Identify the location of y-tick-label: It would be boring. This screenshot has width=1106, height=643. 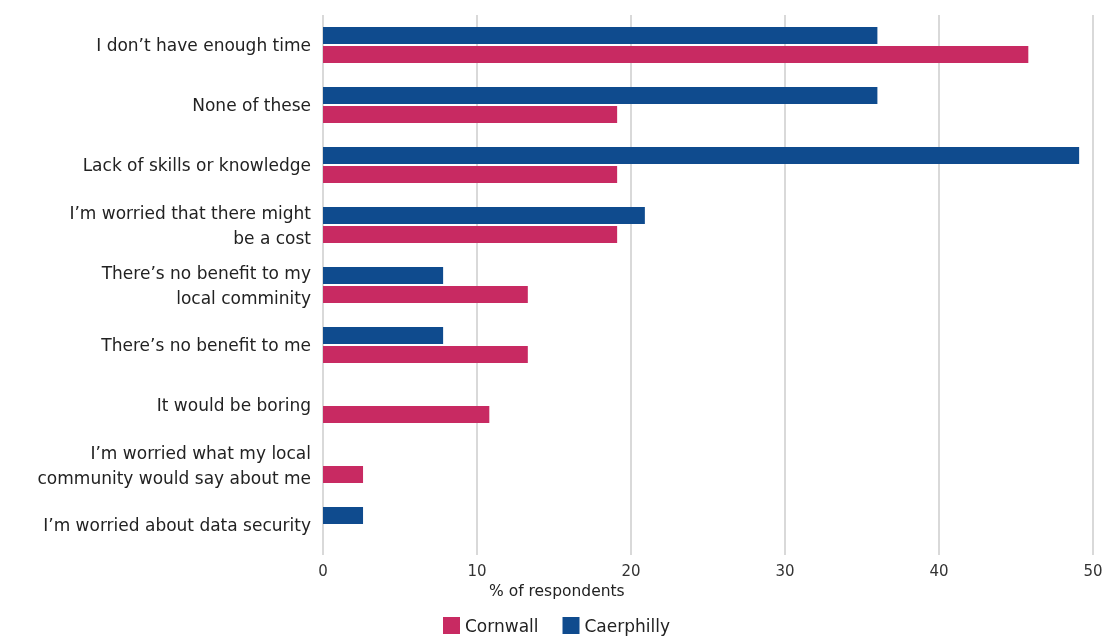
(233, 405).